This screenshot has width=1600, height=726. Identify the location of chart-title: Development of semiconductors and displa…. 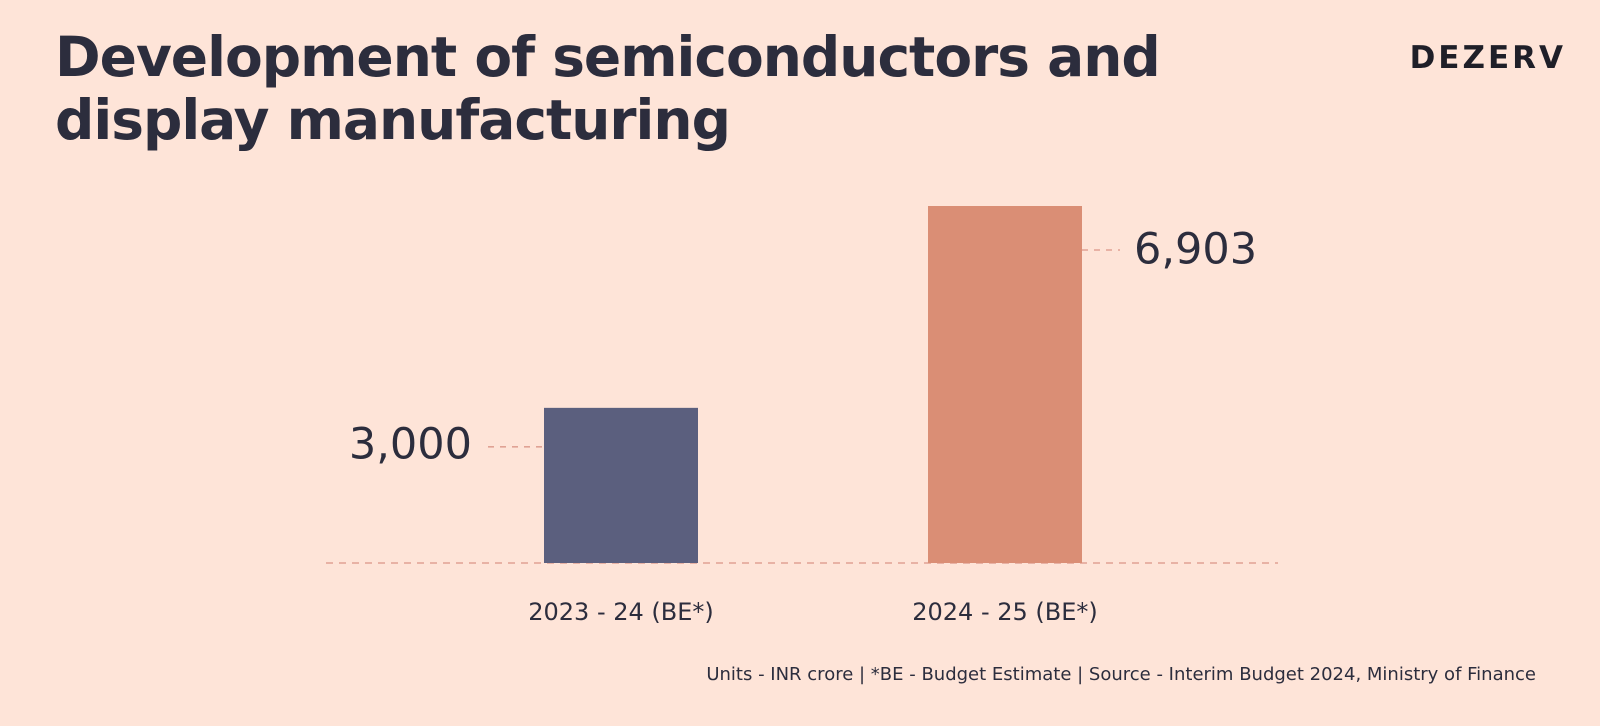
(645, 89).